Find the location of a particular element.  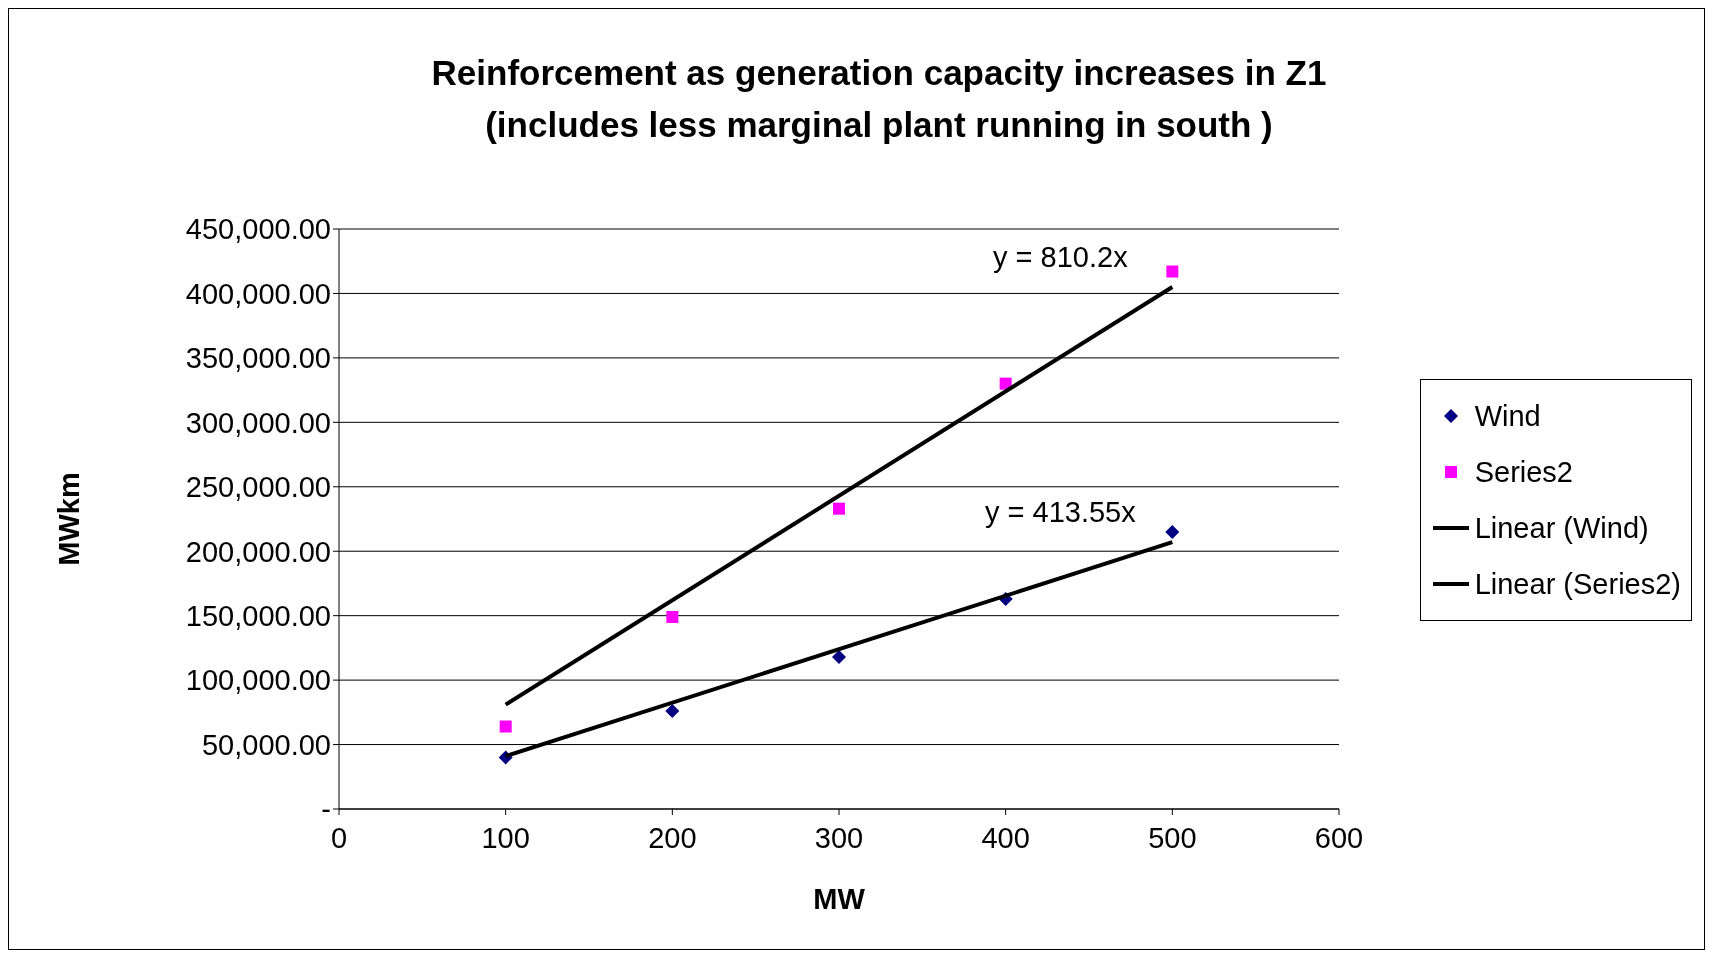

legend-label: Linear (Wind) is located at coordinates (1561, 528).